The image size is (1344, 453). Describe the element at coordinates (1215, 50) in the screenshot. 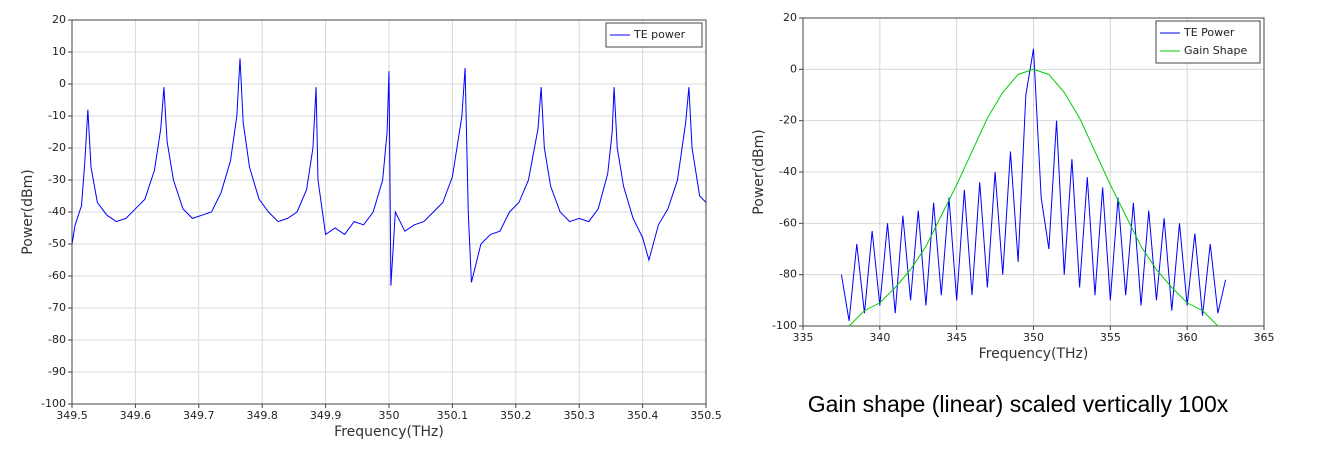

I see `legend-label: Gain Shape` at that location.